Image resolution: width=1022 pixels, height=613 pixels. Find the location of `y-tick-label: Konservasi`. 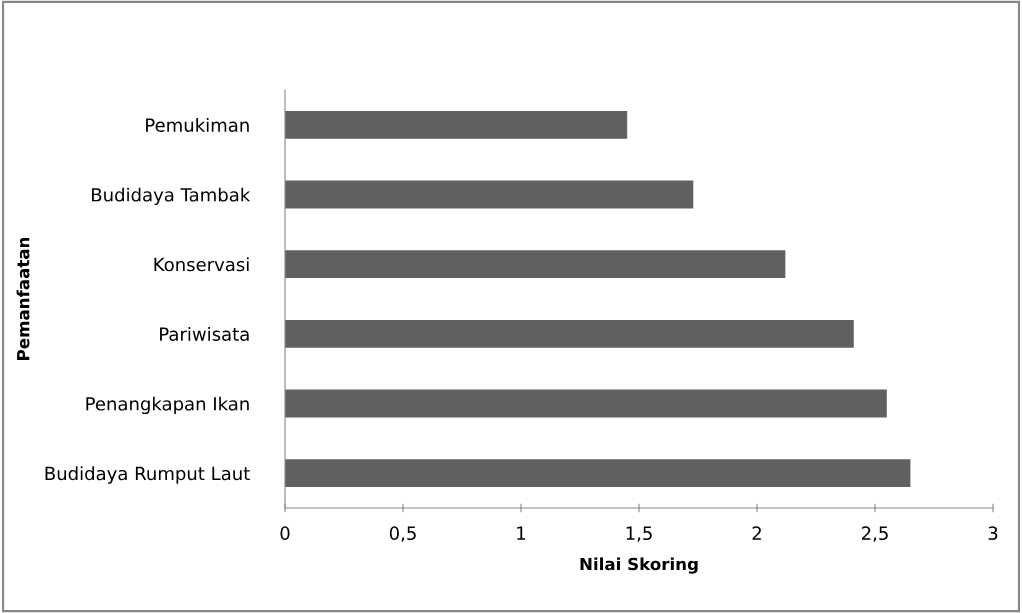

y-tick-label: Konservasi is located at coordinates (201, 264).